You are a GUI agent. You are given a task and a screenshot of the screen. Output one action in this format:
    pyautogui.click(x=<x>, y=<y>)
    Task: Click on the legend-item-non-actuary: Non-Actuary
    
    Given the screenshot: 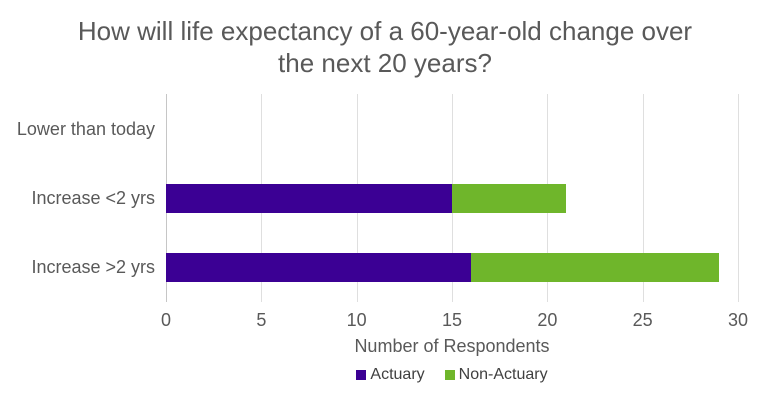 What is the action you would take?
    pyautogui.click(x=496, y=375)
    